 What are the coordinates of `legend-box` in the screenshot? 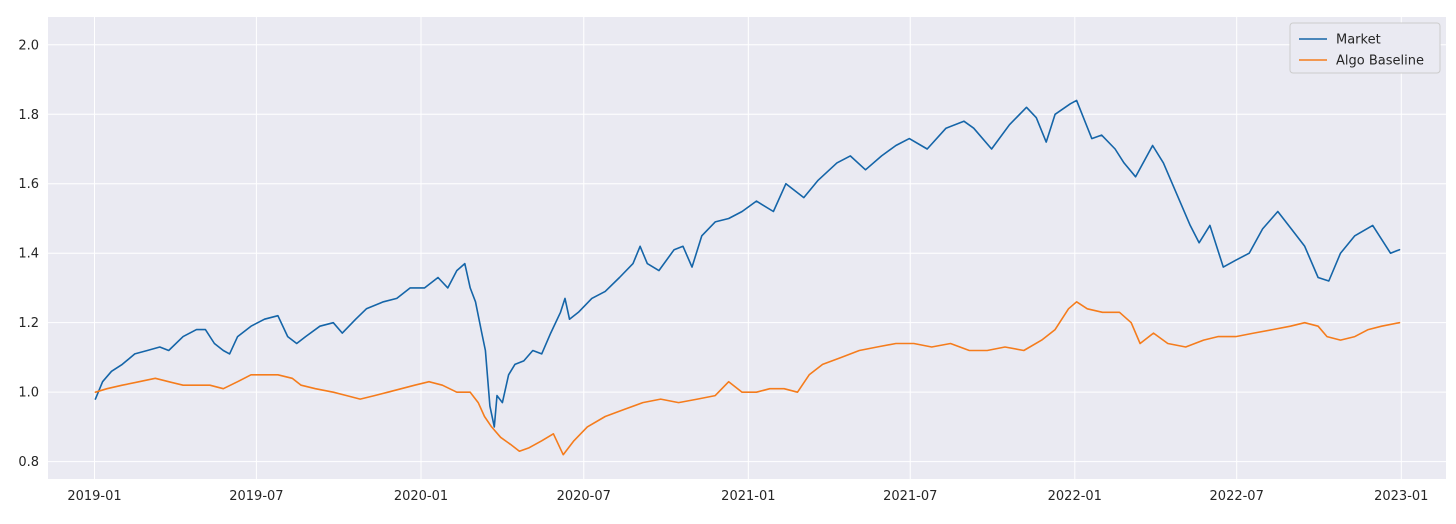 It's located at (1365, 48).